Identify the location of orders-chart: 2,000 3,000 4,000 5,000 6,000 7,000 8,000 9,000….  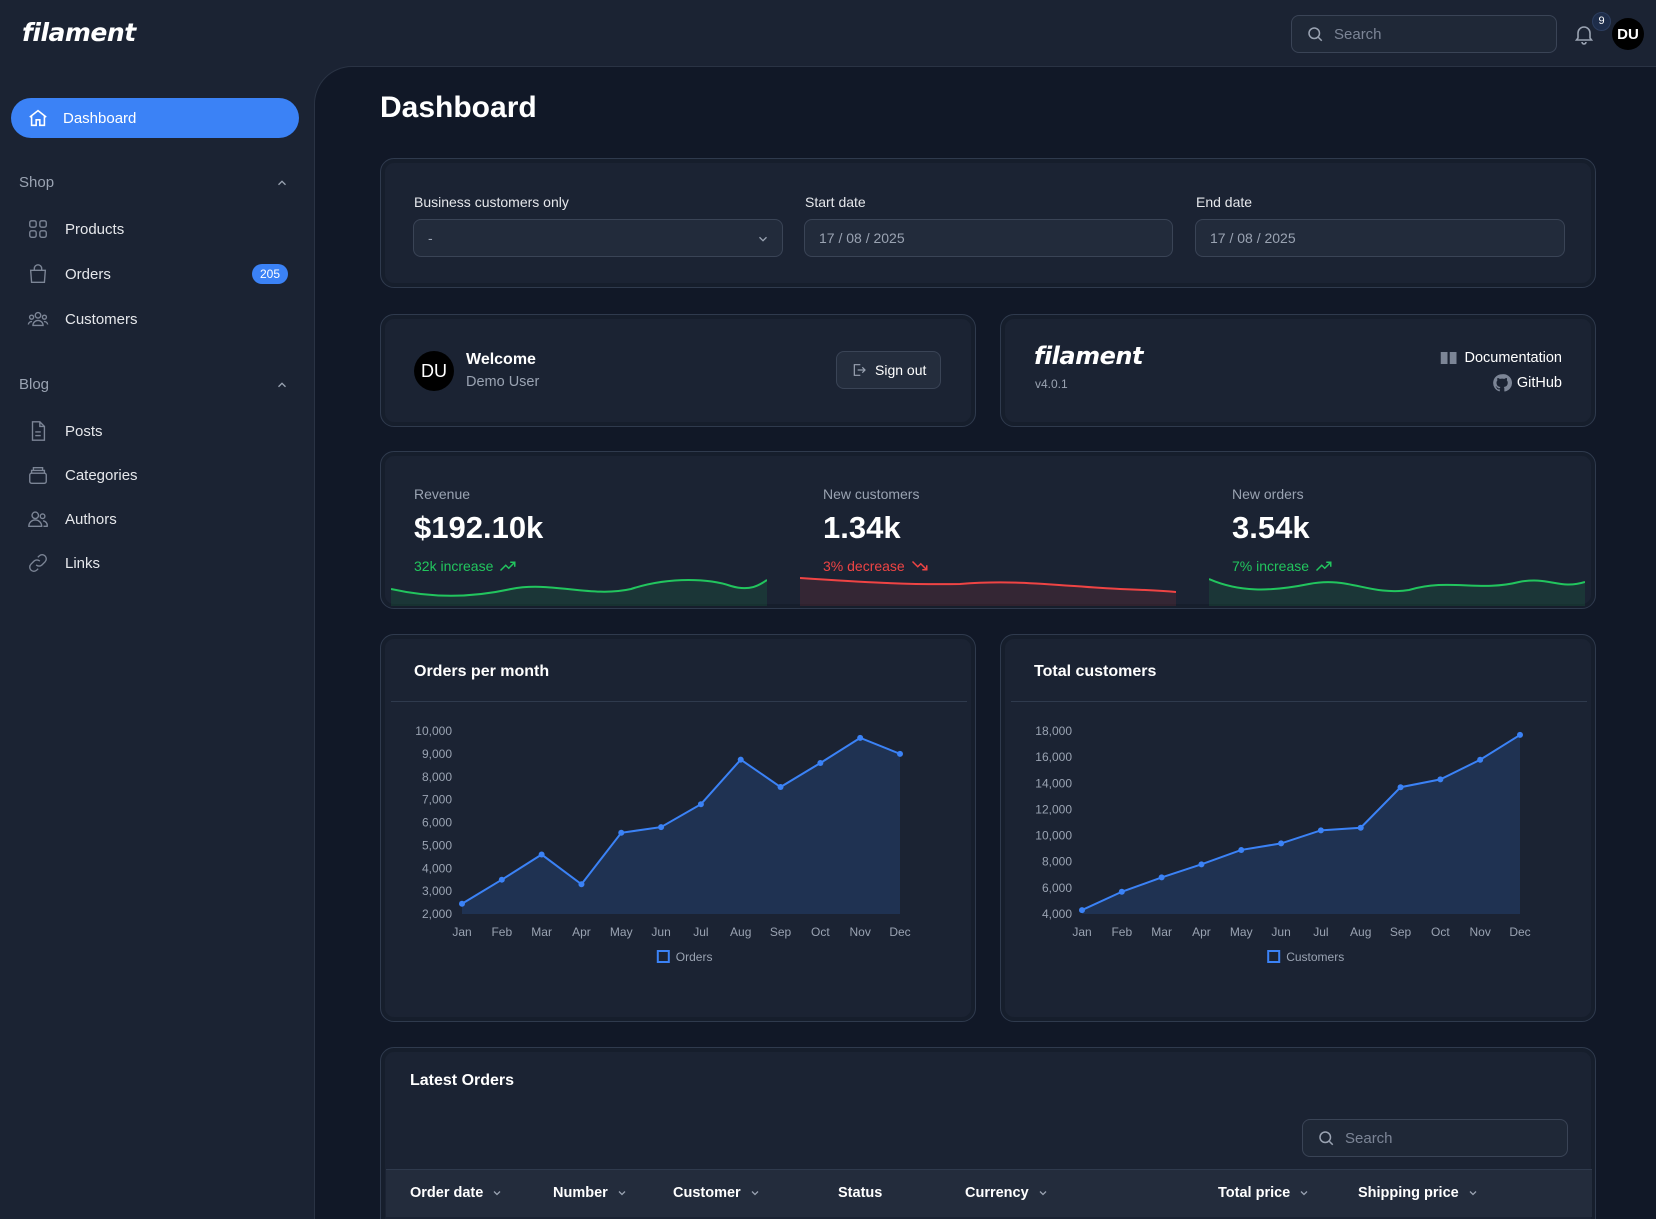
(662, 844).